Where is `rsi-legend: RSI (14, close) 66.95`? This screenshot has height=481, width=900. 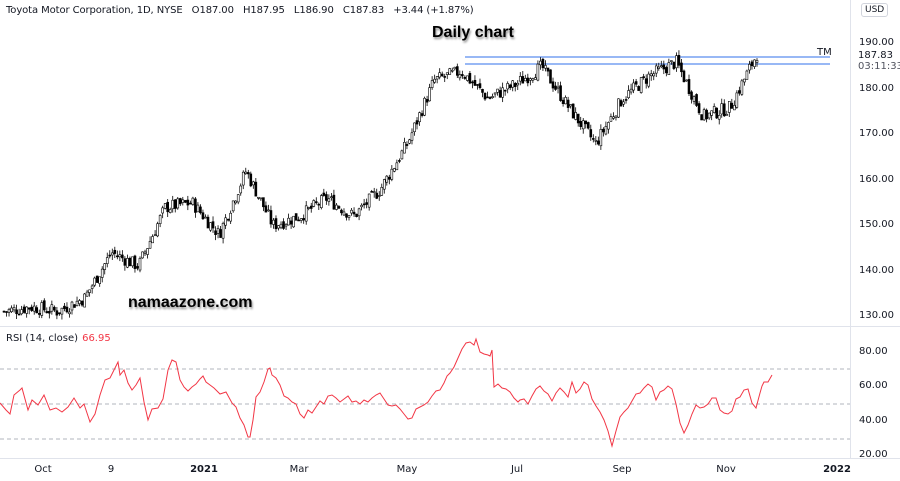
rsi-legend: RSI (14, close) 66.95 is located at coordinates (58, 338).